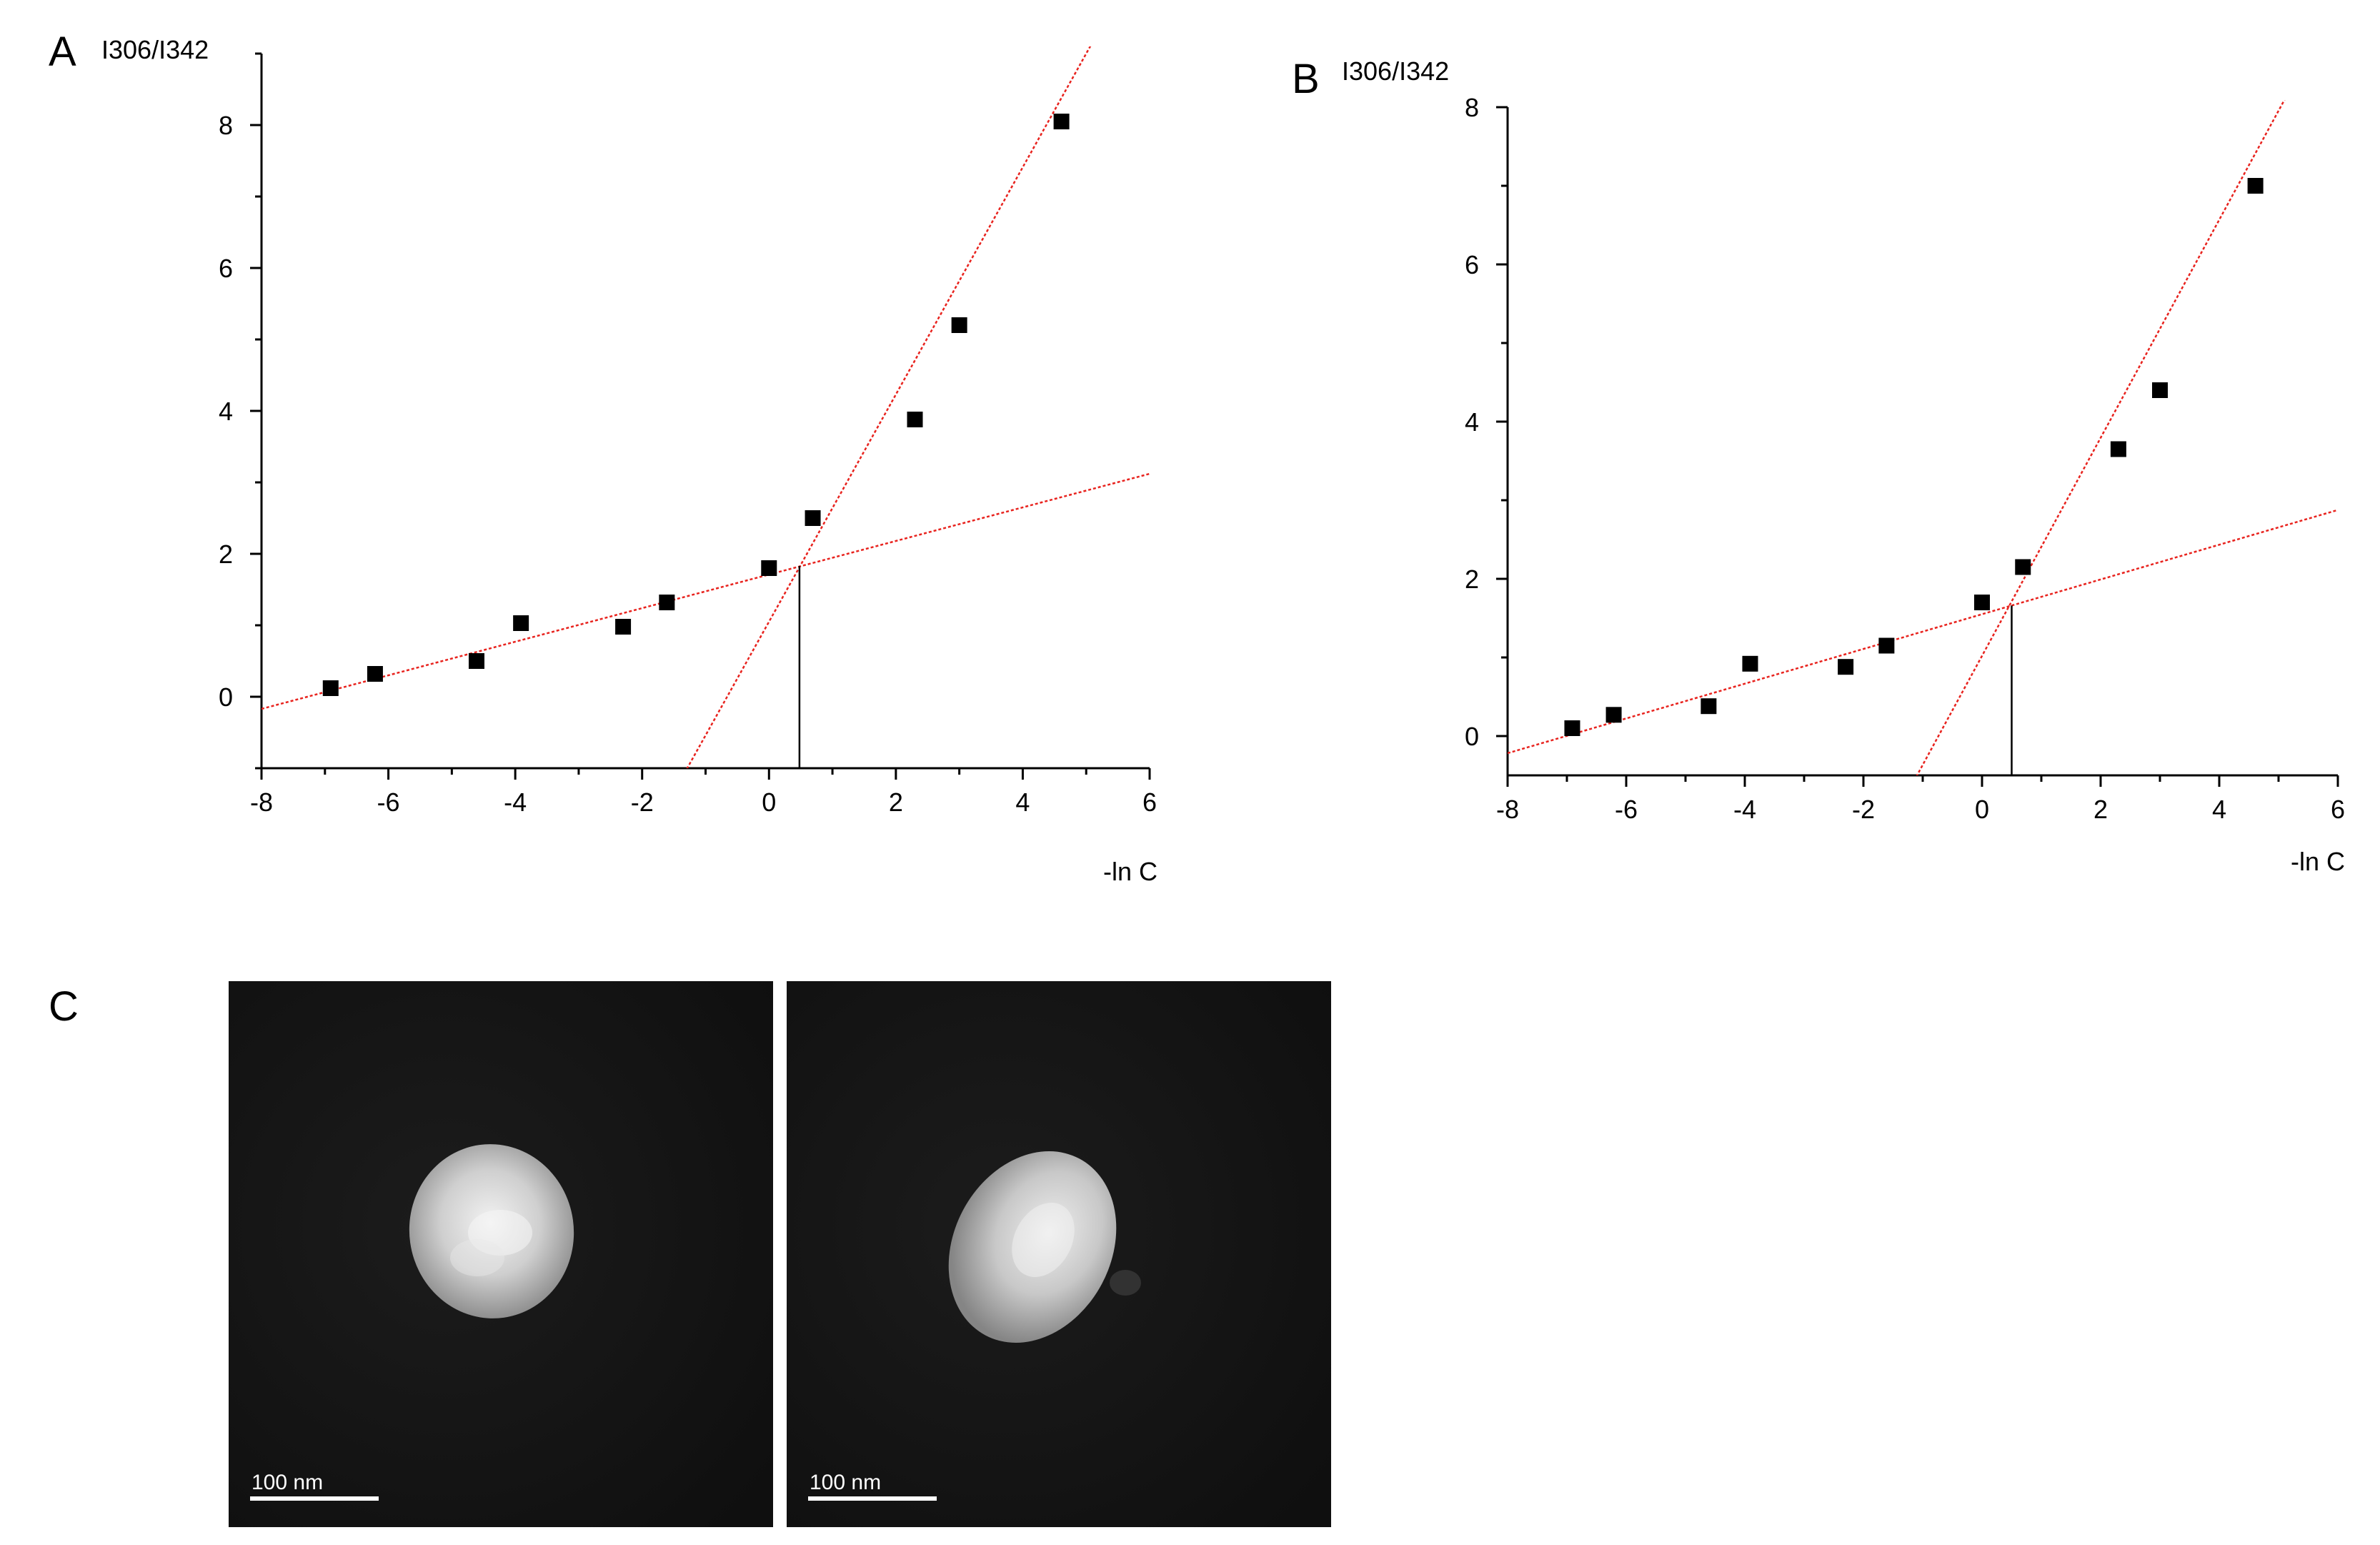 The width and height of the screenshot is (2380, 1545). Describe the element at coordinates (1306, 79) in the screenshot. I see `panel-letter-b: B` at that location.